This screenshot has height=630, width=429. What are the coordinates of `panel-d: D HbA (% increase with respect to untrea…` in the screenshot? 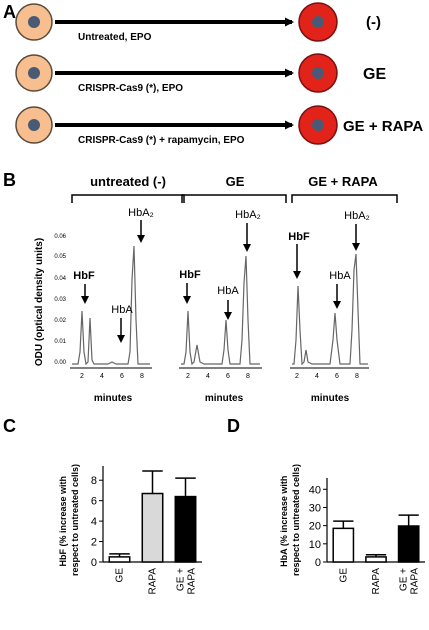 It's located at (326, 505).